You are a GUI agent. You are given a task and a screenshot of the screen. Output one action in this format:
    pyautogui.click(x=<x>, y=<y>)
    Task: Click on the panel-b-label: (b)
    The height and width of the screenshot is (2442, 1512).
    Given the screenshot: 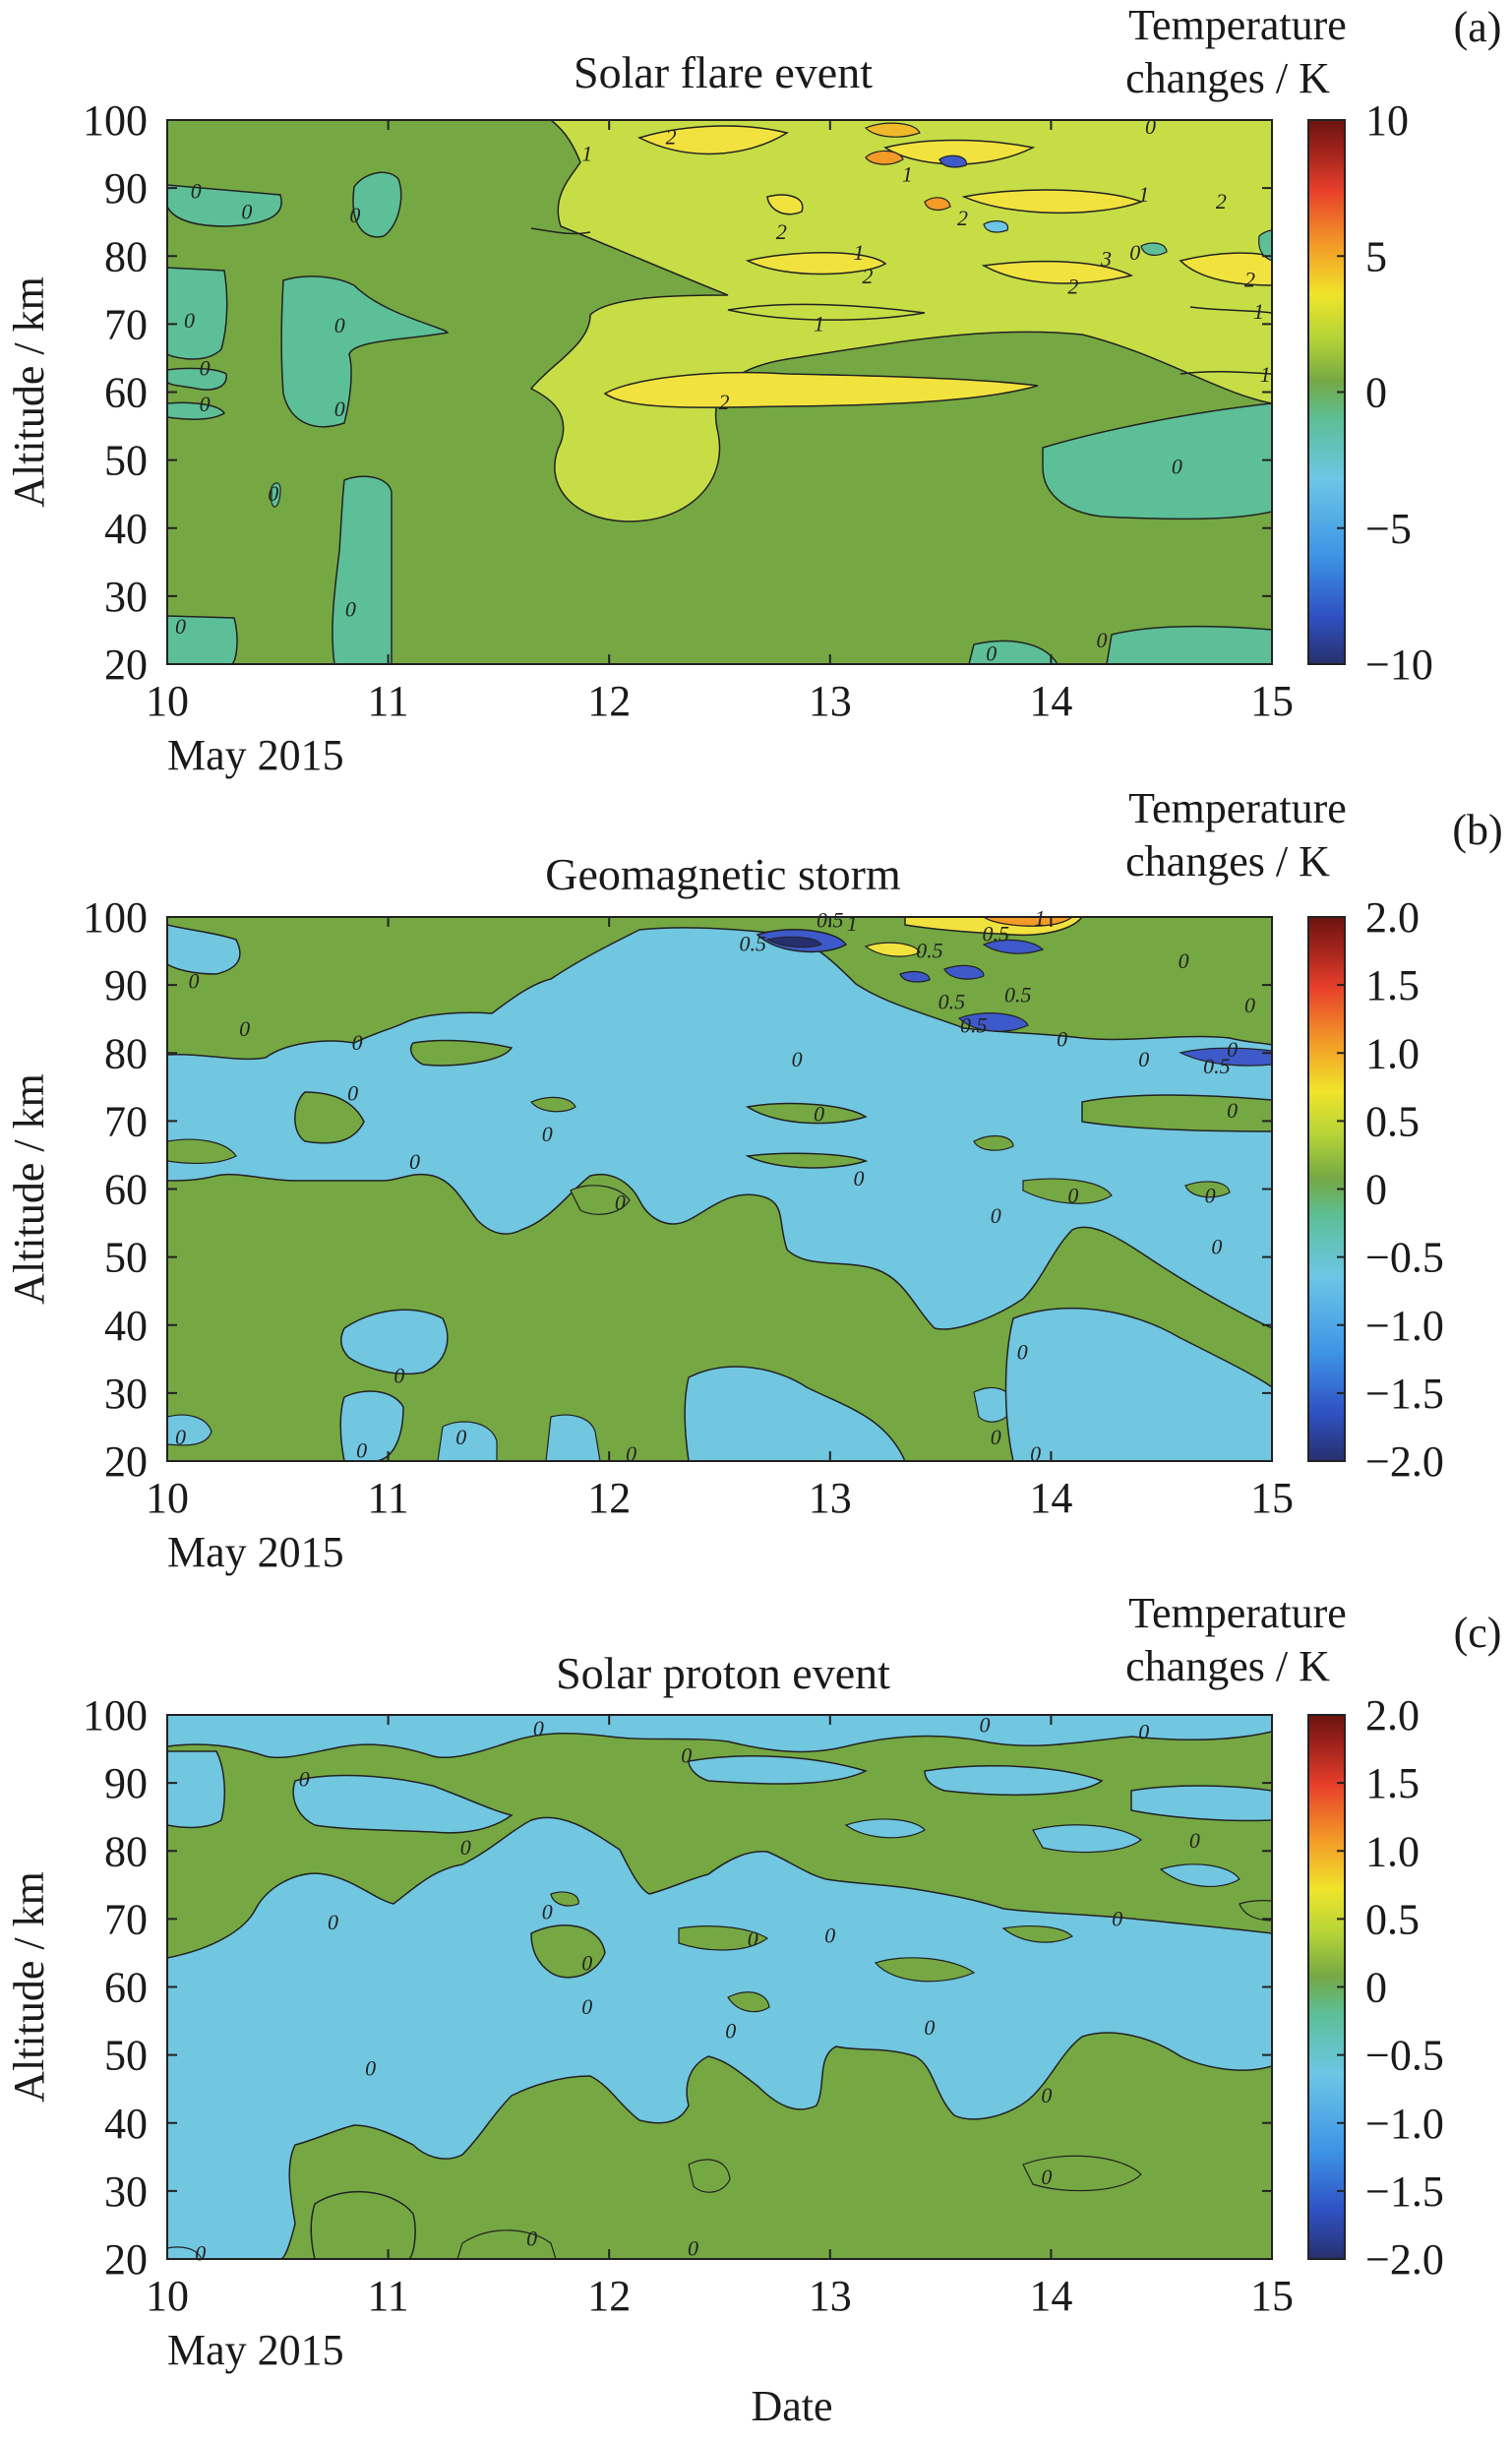 What is the action you would take?
    pyautogui.click(x=1477, y=830)
    